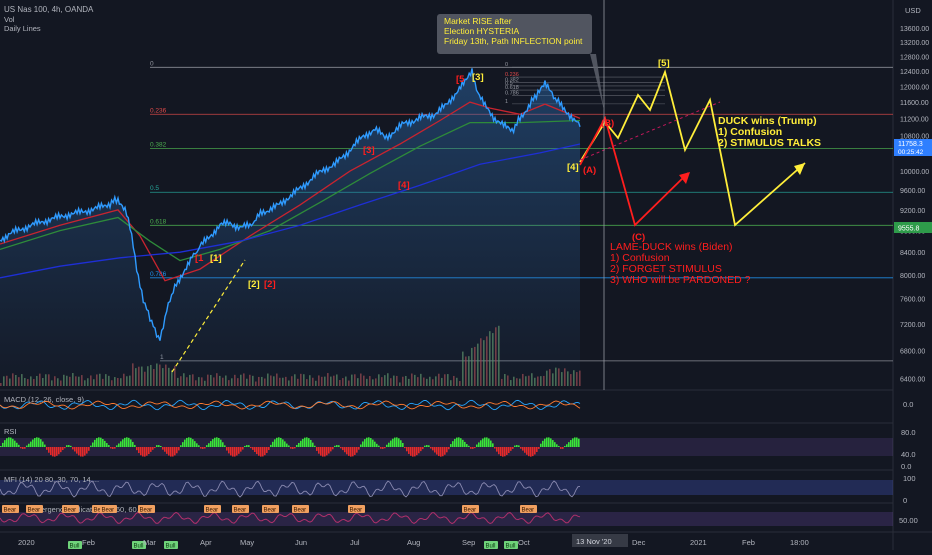 The image size is (932, 555). What do you see at coordinates (22, 28) in the screenshot?
I see `daily-lines-label: Daily Lines` at bounding box center [22, 28].